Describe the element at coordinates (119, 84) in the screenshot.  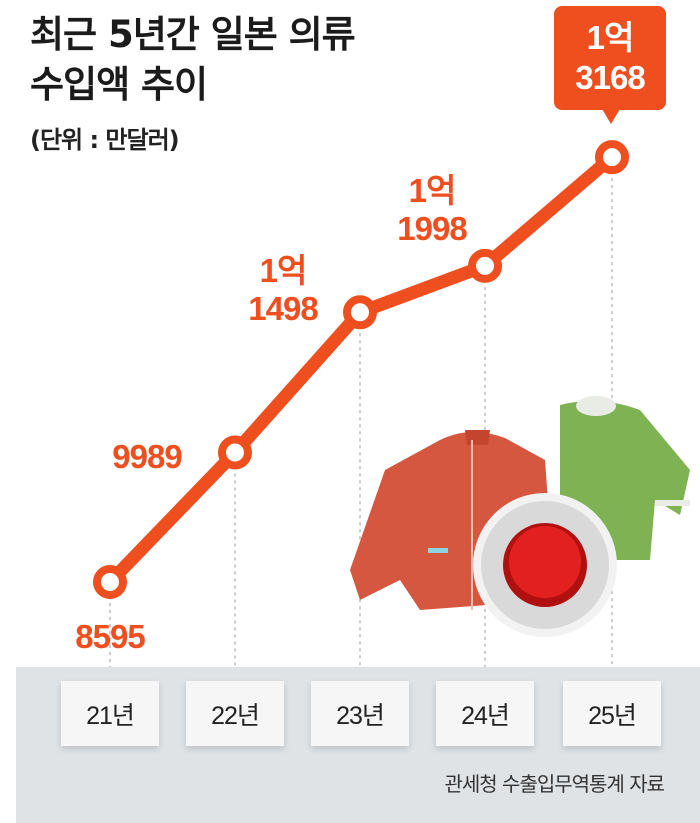
I see `title-line-2: 수입액 추이` at that location.